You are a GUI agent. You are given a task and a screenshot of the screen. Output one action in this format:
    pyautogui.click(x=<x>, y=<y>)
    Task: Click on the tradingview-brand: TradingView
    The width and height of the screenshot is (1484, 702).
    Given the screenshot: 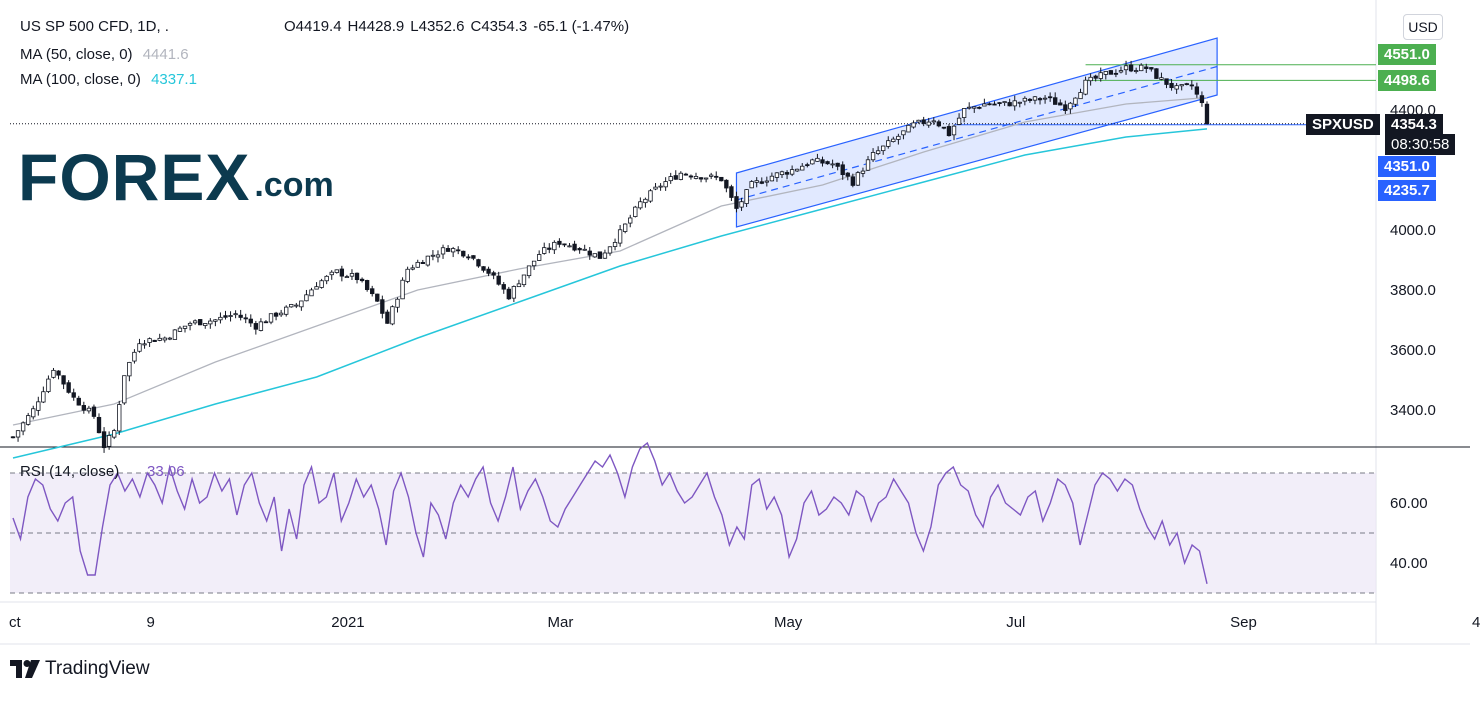 What is the action you would take?
    pyautogui.click(x=97, y=668)
    